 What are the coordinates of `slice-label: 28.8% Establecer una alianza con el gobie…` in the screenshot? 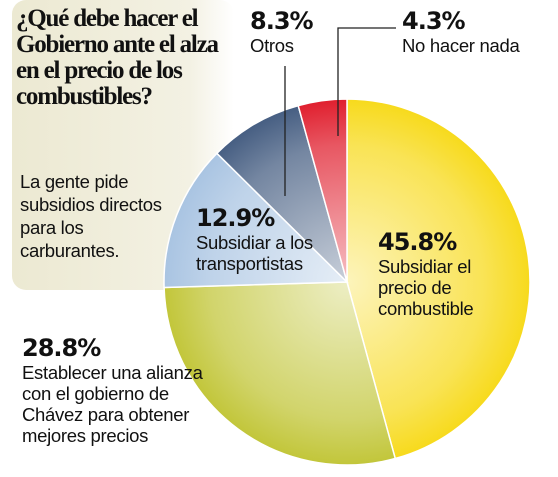 It's located at (122, 390).